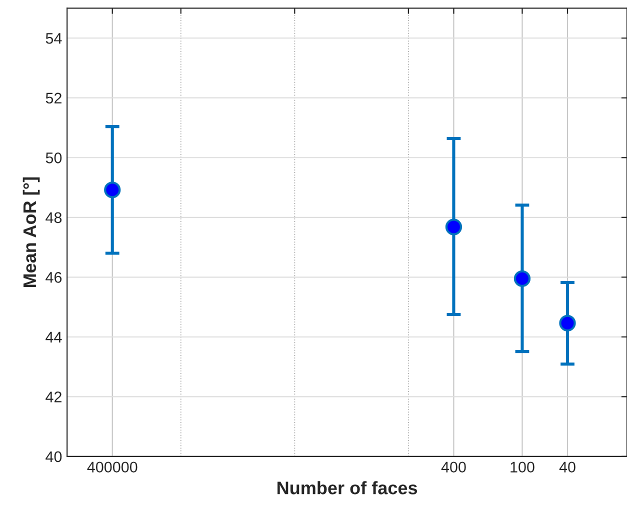 This screenshot has height=514, width=627. What do you see at coordinates (522, 467) in the screenshot?
I see `x-tick-label: 100` at bounding box center [522, 467].